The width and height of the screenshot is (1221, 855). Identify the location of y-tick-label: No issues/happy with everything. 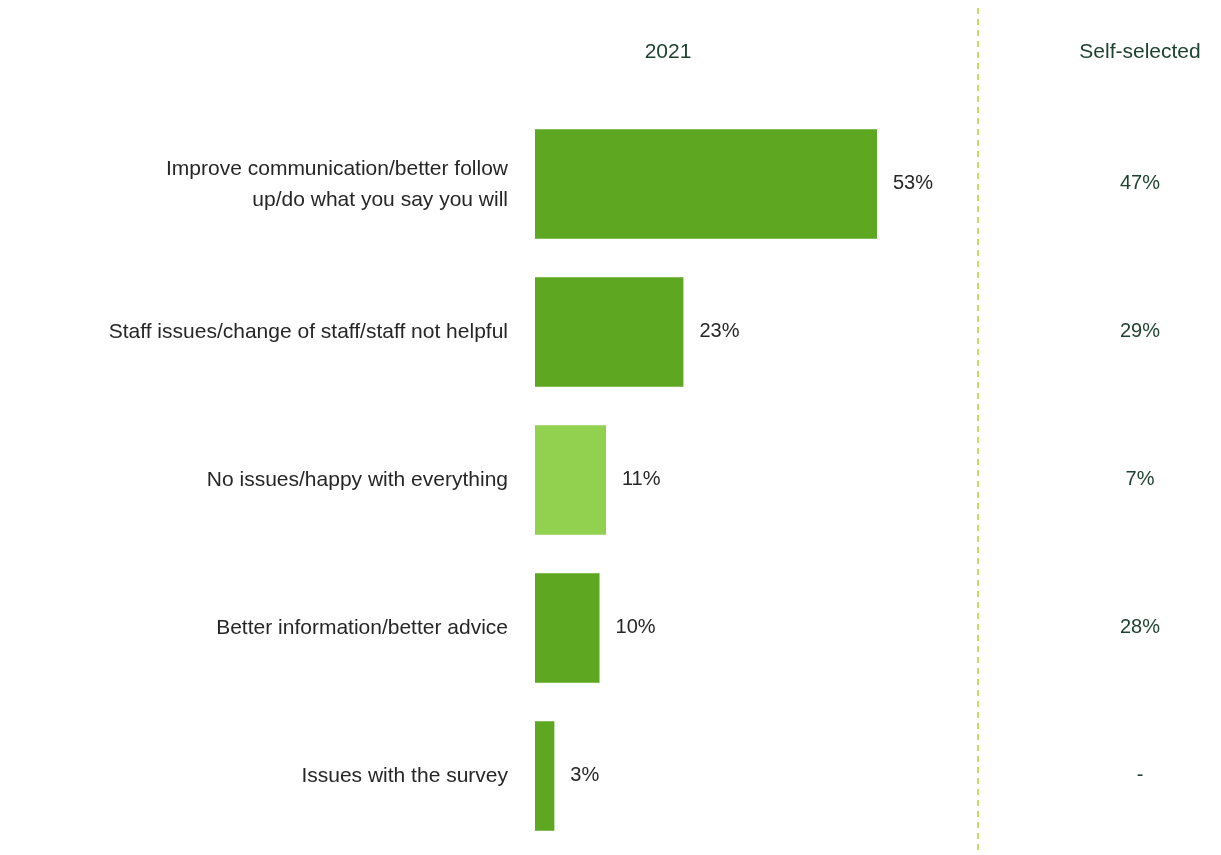
(357, 478).